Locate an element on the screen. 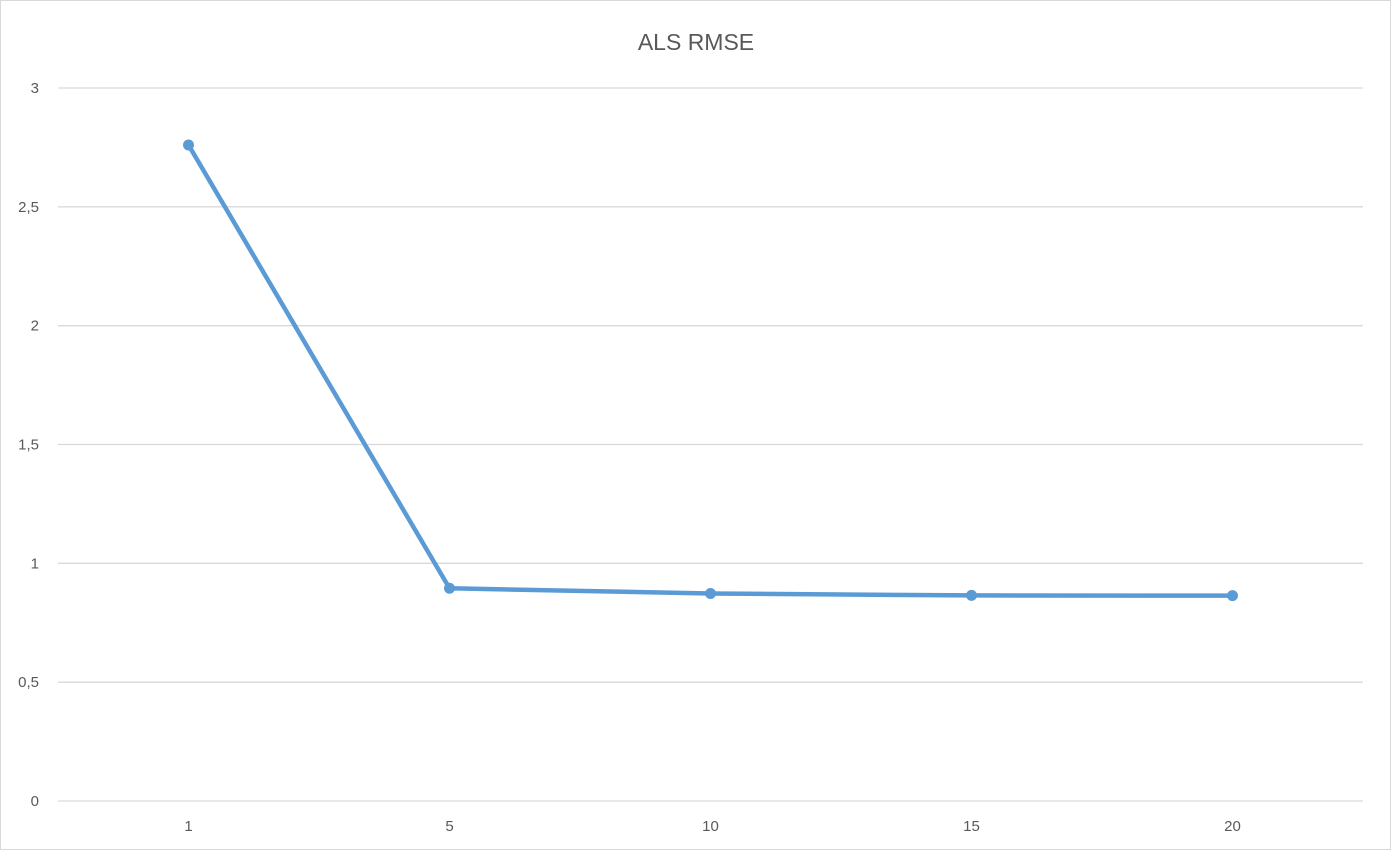  y-axis-tick-labels: 0 0,5 1 1,5 2 2,5 3 is located at coordinates (28, 445).